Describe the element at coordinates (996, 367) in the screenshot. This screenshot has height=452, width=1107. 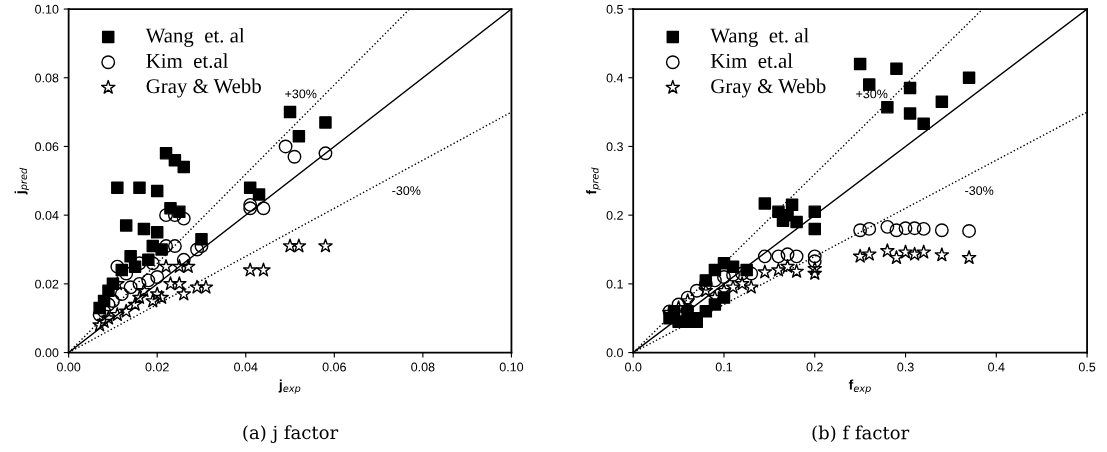
I see `x-tick-label: 0.4` at that location.